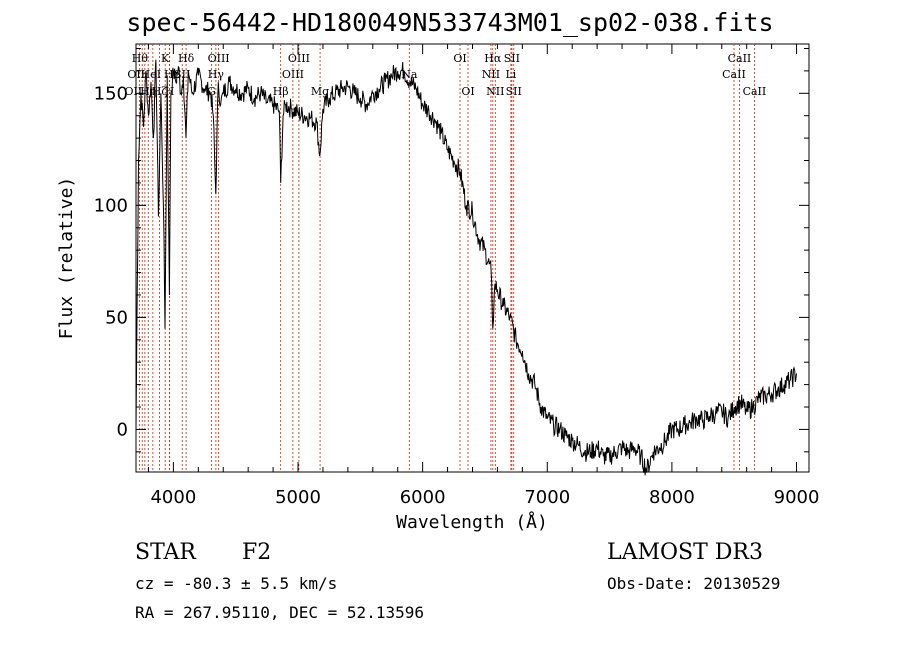  I want to click on x-tick-label: 8000, so click(672, 497).